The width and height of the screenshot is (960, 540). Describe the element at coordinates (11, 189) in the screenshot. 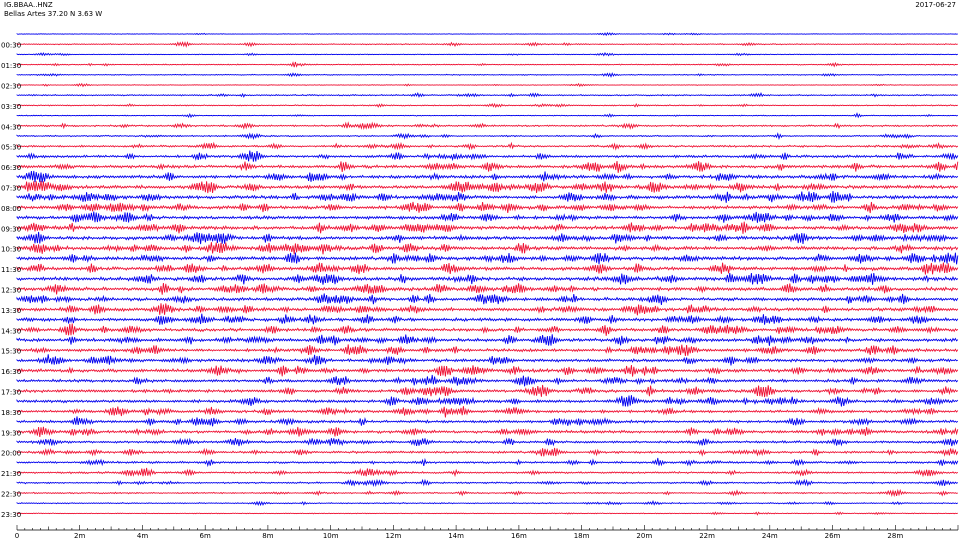

I see `row-time-label: 07:30` at that location.